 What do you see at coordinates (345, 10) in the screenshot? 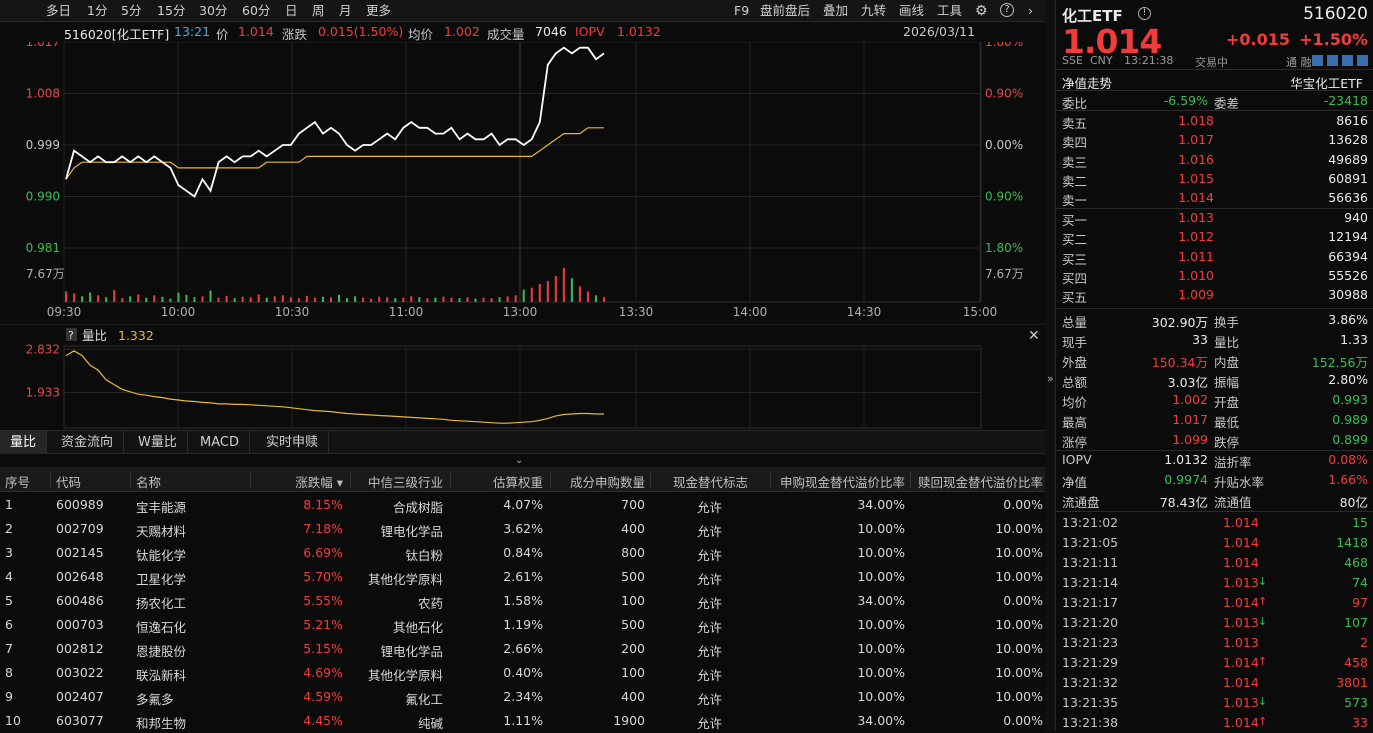
I see `period-month: 月` at bounding box center [345, 10].